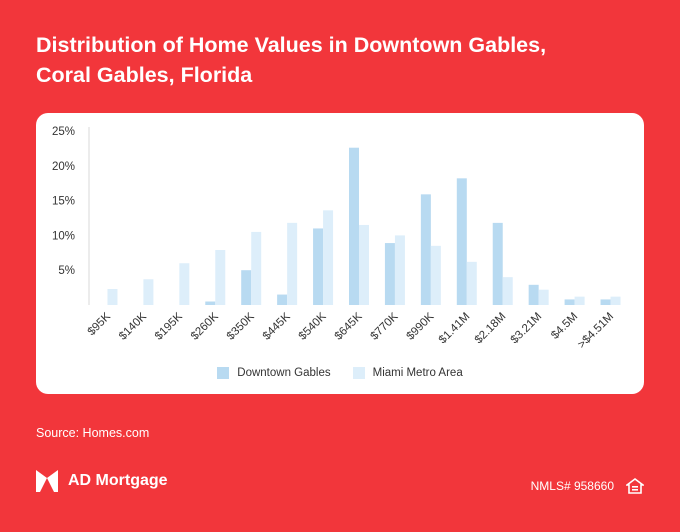 The height and width of the screenshot is (532, 680). Describe the element at coordinates (118, 480) in the screenshot. I see `brand-name: AD Mortgage` at that location.